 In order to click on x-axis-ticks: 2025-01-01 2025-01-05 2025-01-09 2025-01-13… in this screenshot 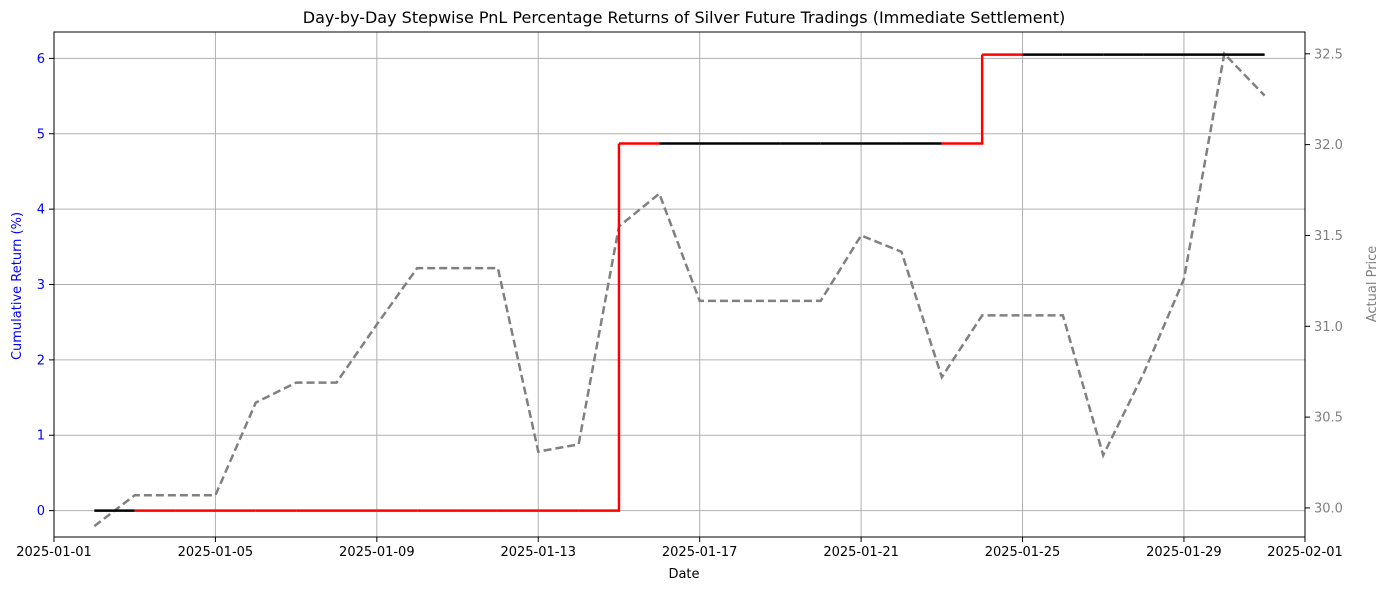, I will do `click(679, 548)`.